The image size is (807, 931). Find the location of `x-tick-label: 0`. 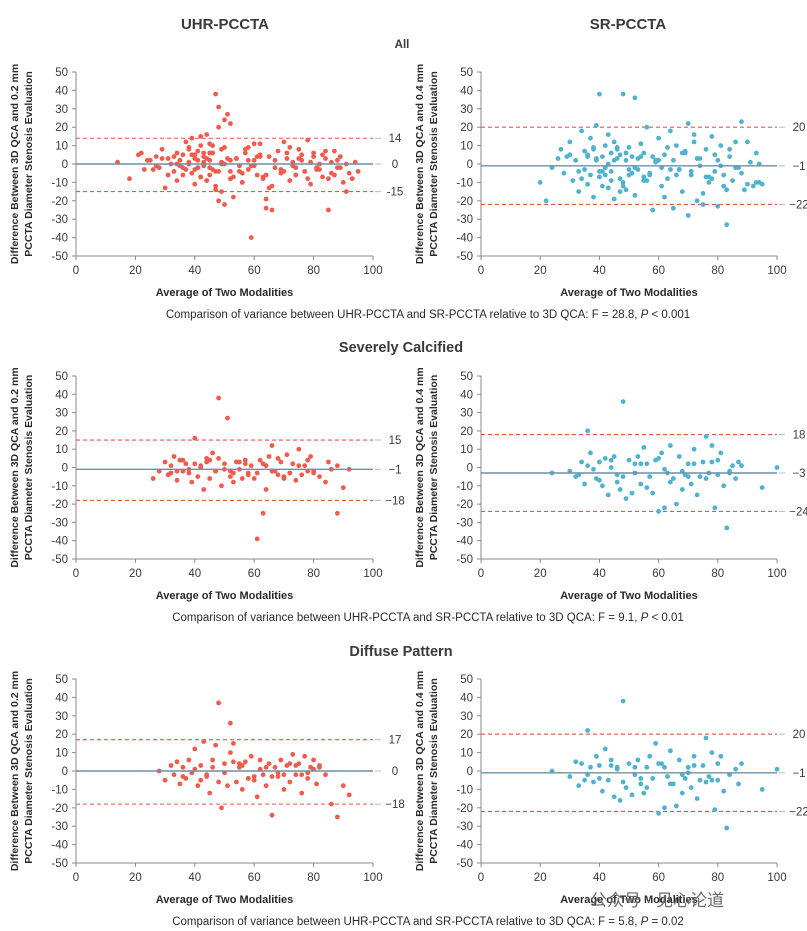

x-tick-label: 0 is located at coordinates (76, 574).